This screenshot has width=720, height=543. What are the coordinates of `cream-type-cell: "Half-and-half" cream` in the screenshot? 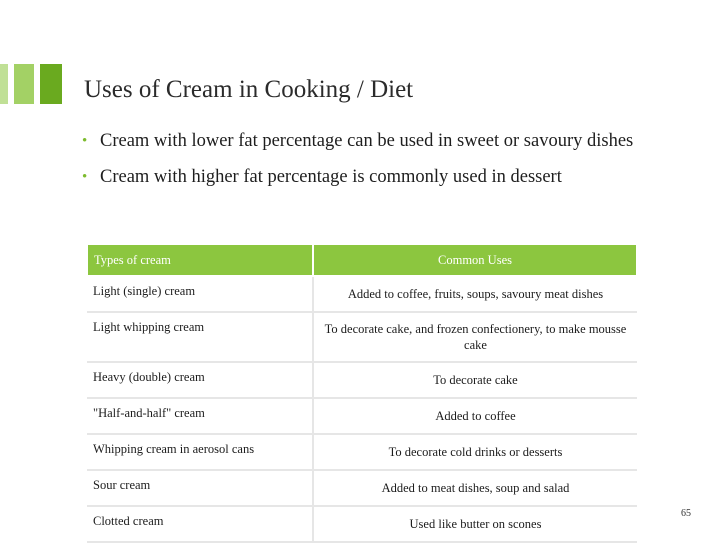 It's located at (200, 416).